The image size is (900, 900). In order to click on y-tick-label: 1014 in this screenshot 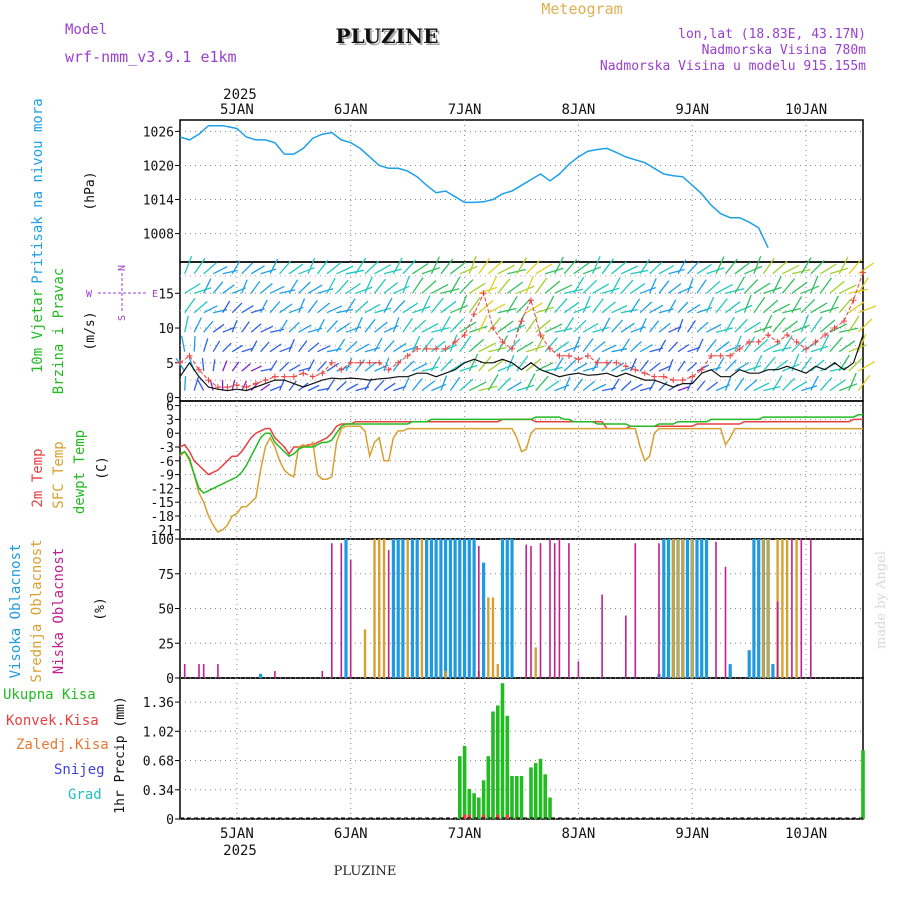, I will do `click(158, 201)`.